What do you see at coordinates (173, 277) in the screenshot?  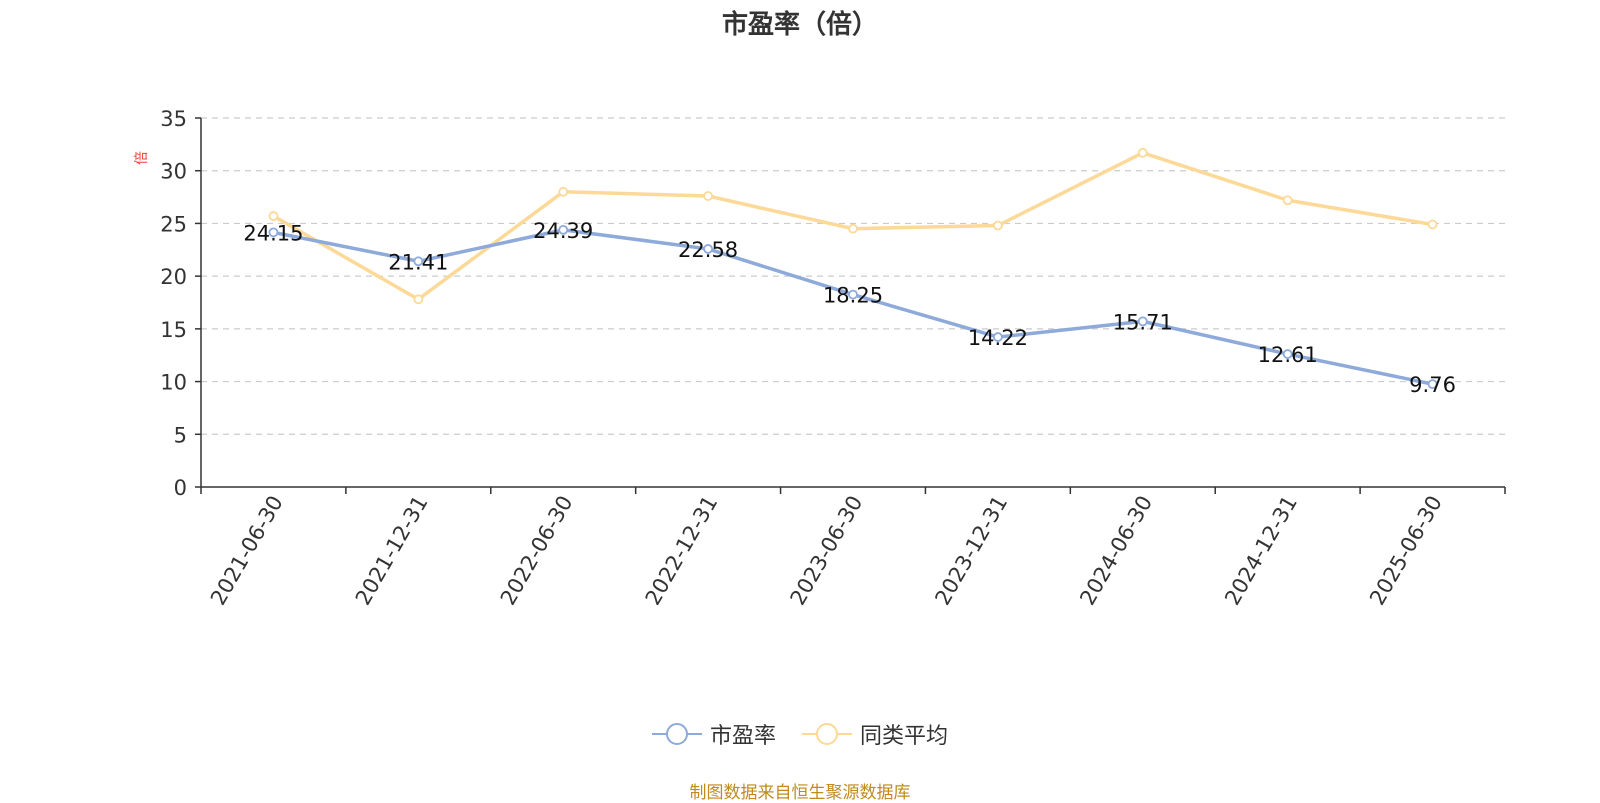 I see `y-tick-label: 20` at bounding box center [173, 277].